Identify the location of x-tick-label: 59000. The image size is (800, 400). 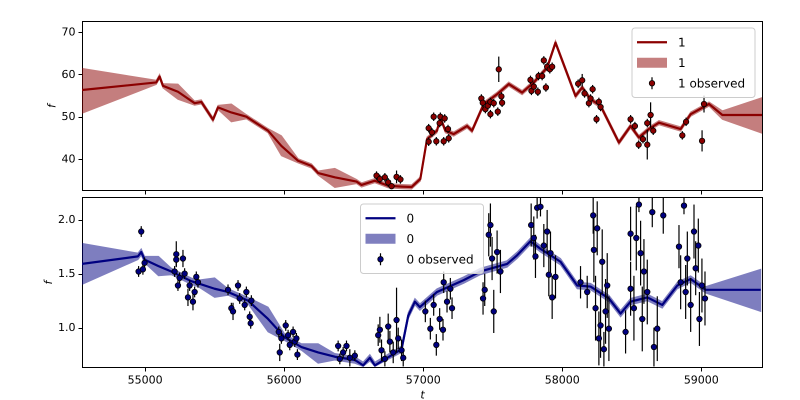
(701, 380).